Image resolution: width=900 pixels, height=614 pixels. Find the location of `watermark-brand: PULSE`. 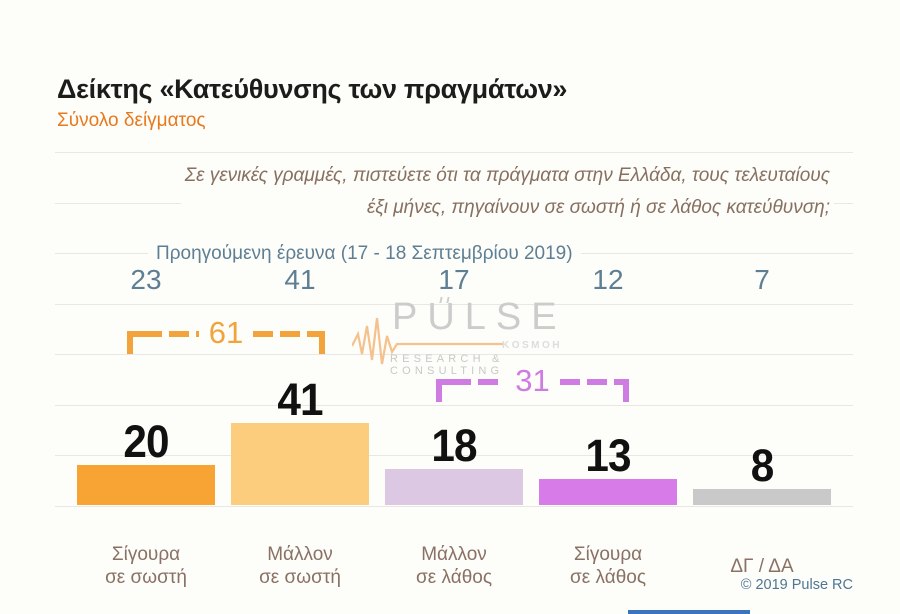

watermark-brand: PULSE is located at coordinates (479, 317).